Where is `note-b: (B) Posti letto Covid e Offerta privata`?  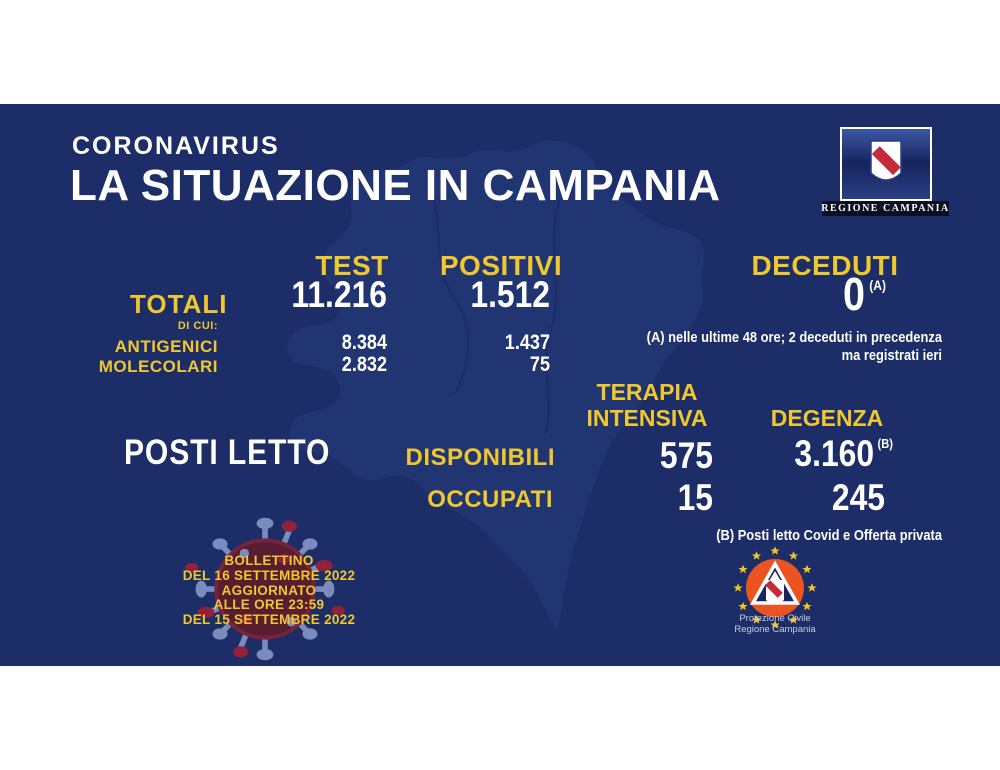
note-b: (B) Posti letto Covid e Offerta privata is located at coordinates (829, 535).